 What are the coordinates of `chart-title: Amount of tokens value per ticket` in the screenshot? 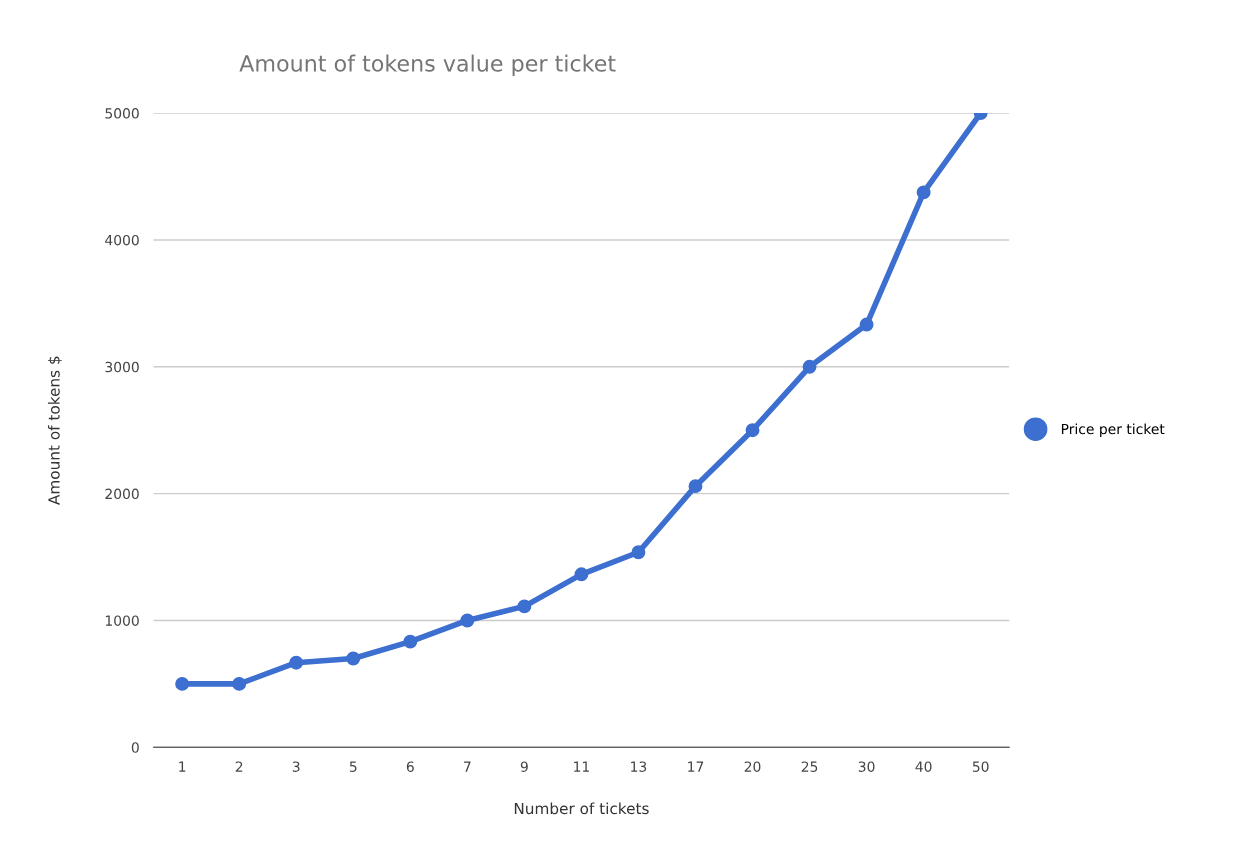 It's located at (427, 65).